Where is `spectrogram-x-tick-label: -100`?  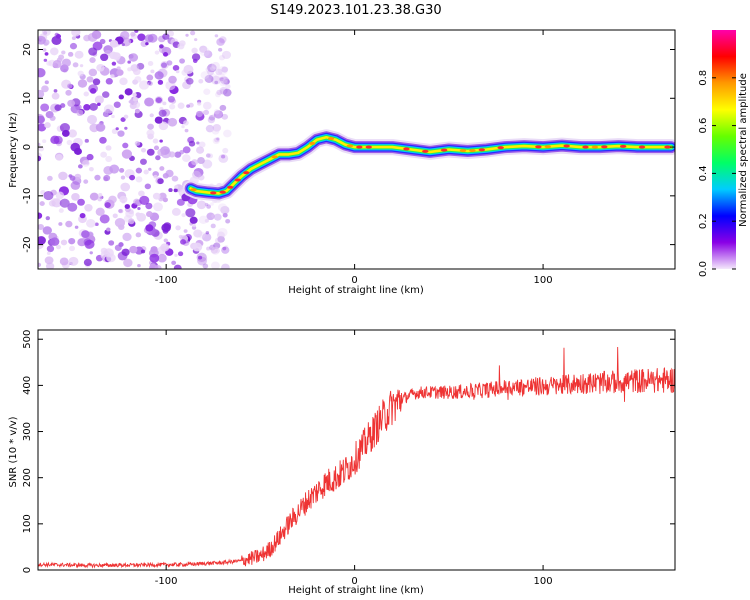 spectrogram-x-tick-label: -100 is located at coordinates (166, 280).